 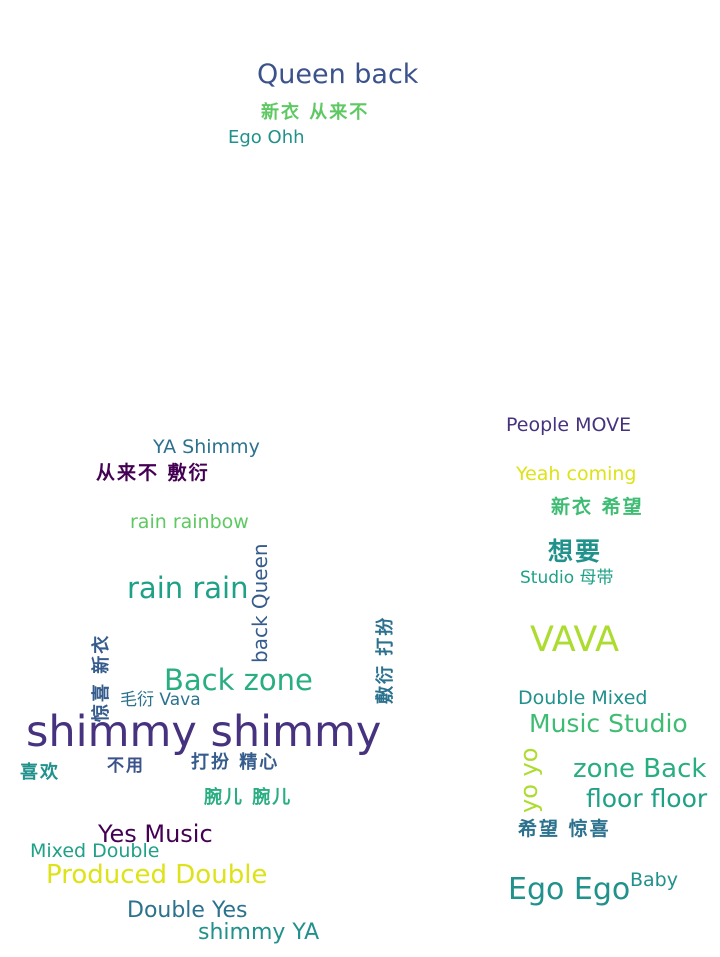 I want to click on word-rain-rainbow: rain rainbow, so click(x=189, y=522).